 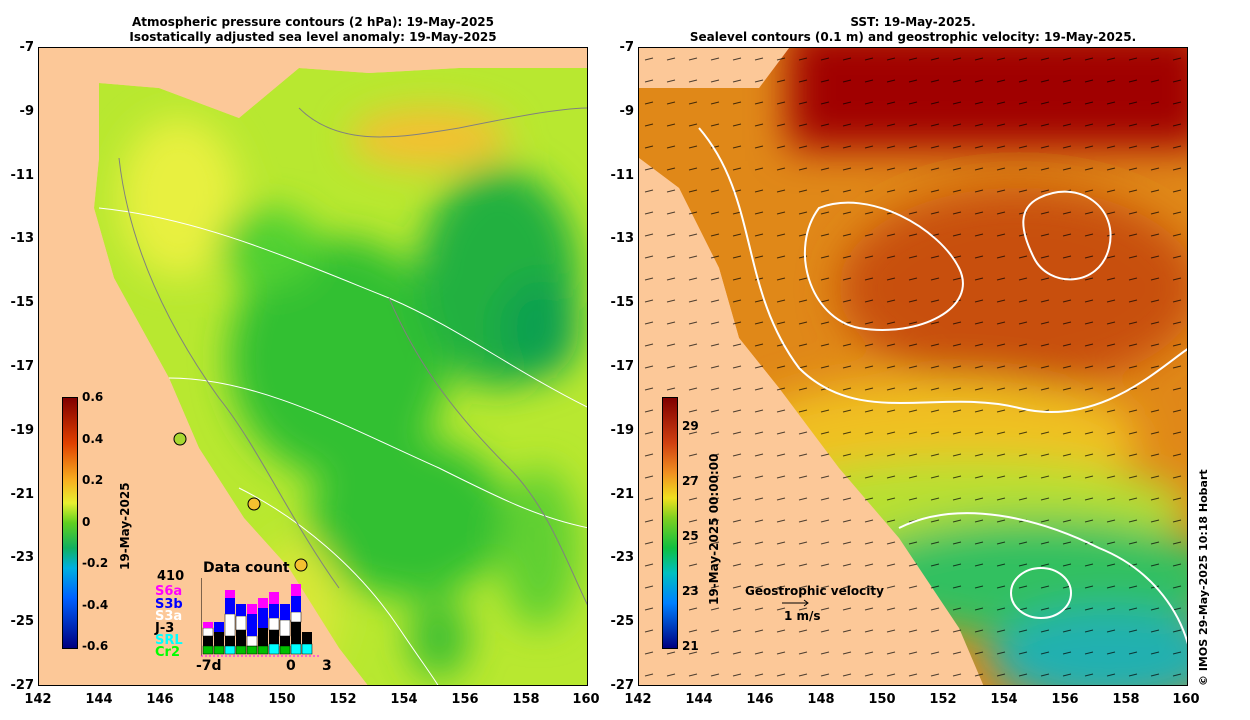 I want to click on colorbar-tick: 0.4, so click(x=93, y=439).